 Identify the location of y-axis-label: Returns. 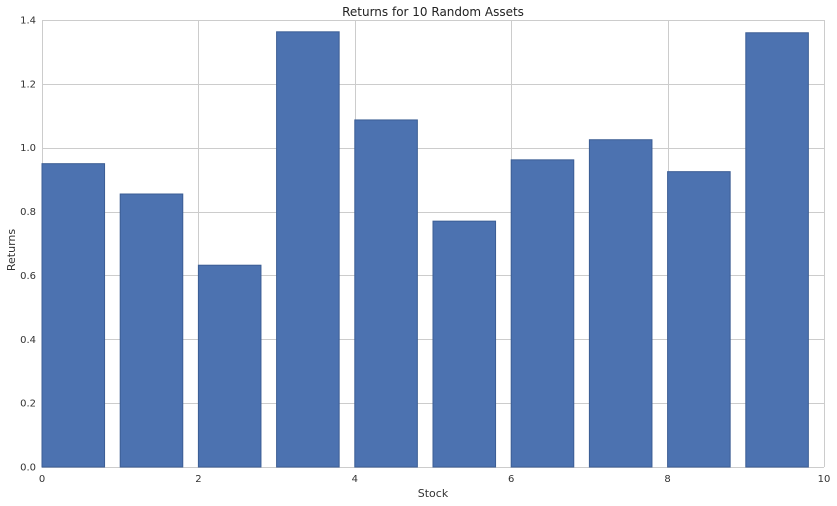
(11, 250).